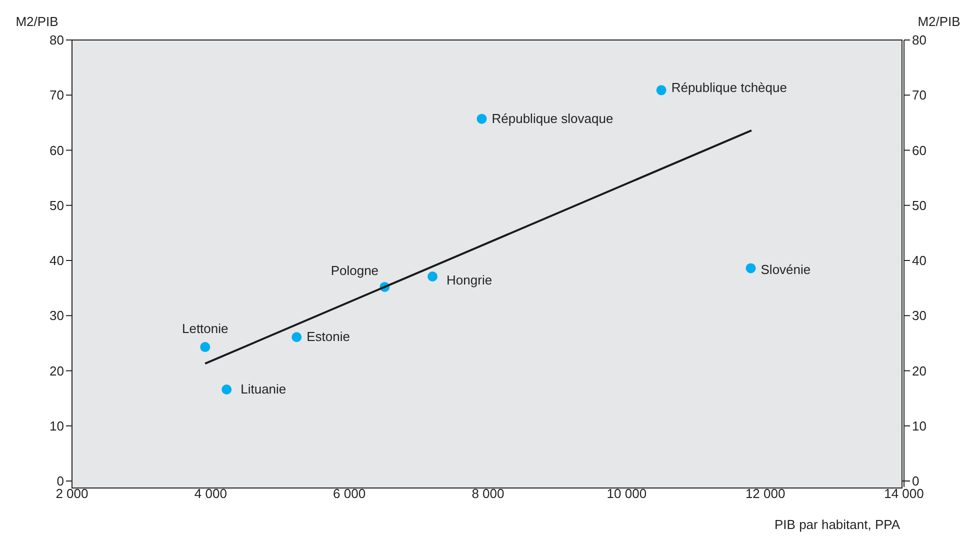 This screenshot has height=543, width=976. What do you see at coordinates (469, 280) in the screenshot?
I see `annotation: Hongrie` at bounding box center [469, 280].